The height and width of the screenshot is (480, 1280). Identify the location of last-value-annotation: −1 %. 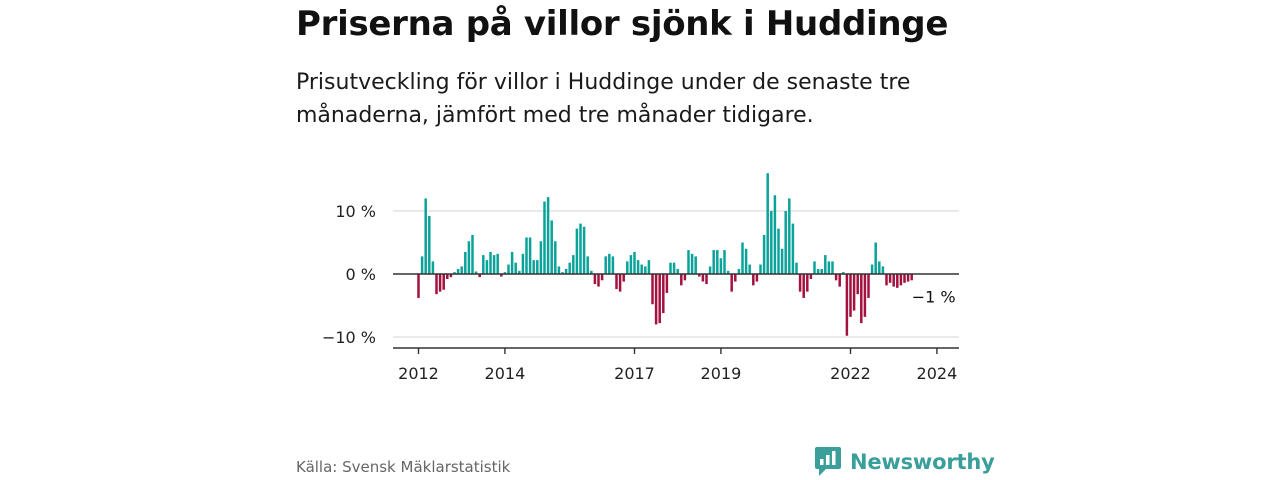
(934, 296).